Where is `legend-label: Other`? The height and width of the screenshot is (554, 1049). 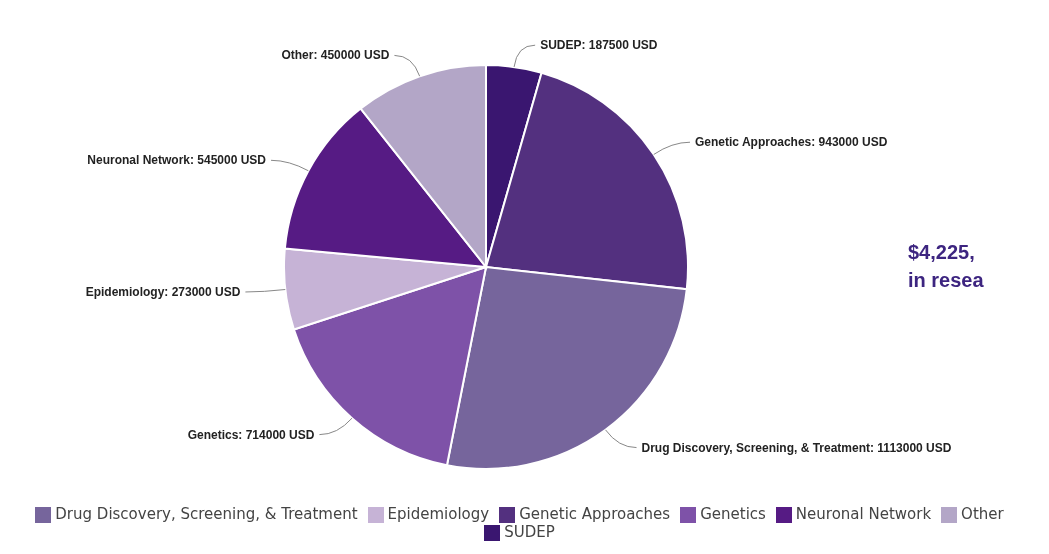 legend-label: Other is located at coordinates (982, 514).